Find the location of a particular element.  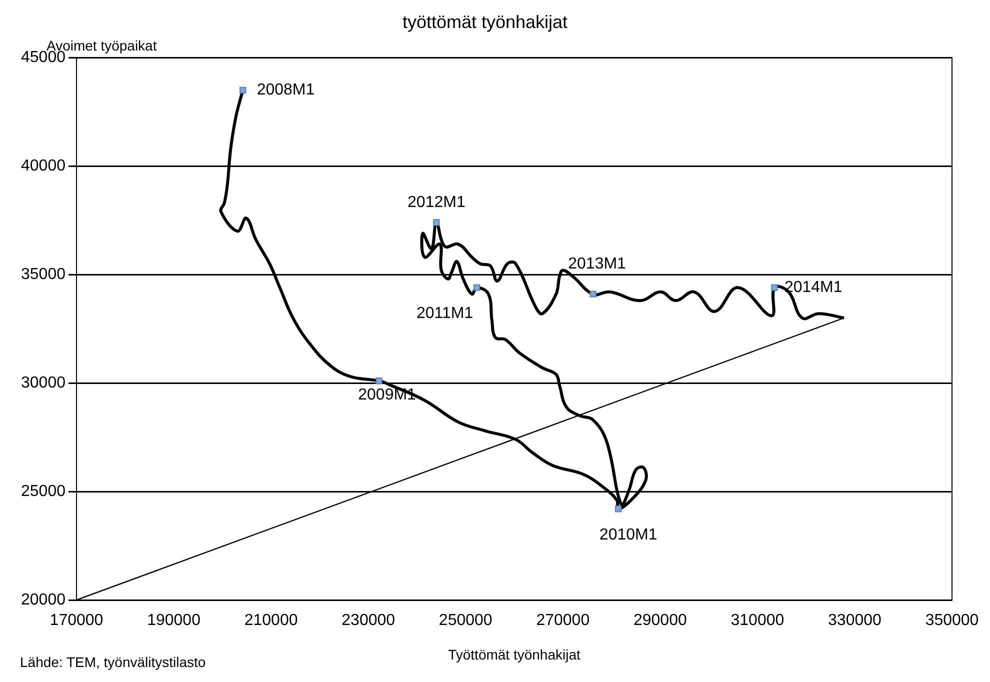

annotation: 2011M1 is located at coordinates (445, 313).